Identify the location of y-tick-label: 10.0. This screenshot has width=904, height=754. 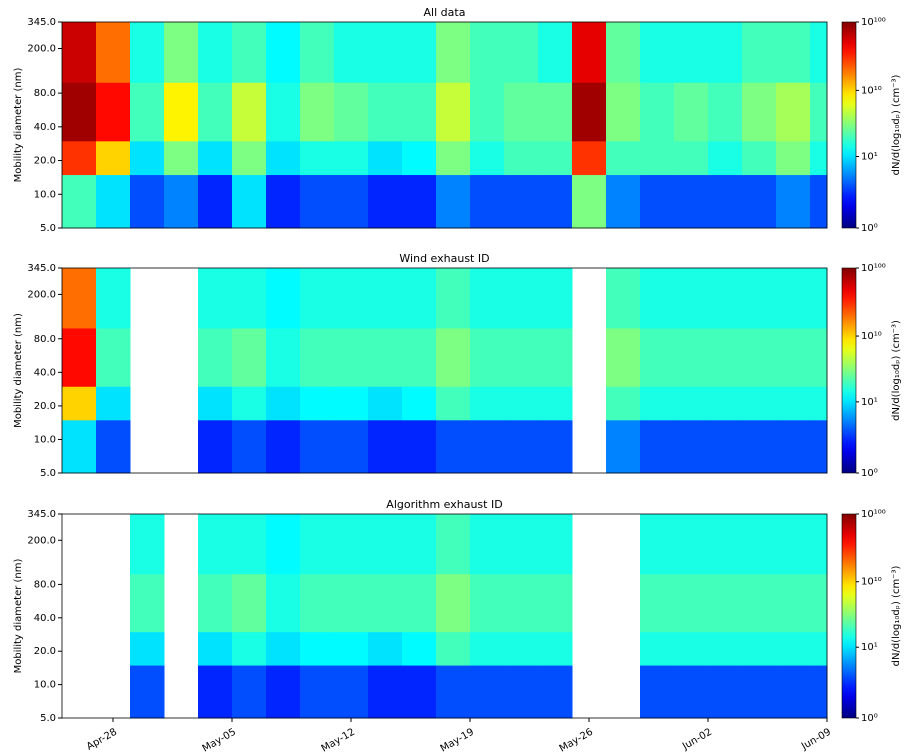
(45, 194).